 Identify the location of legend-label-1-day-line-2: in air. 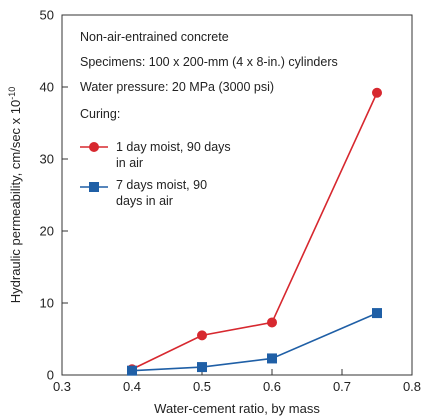
(129, 163).